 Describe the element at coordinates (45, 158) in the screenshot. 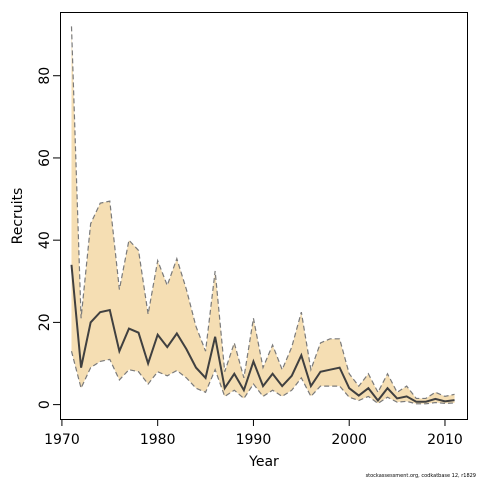

I see `y-tick-label: 60` at that location.